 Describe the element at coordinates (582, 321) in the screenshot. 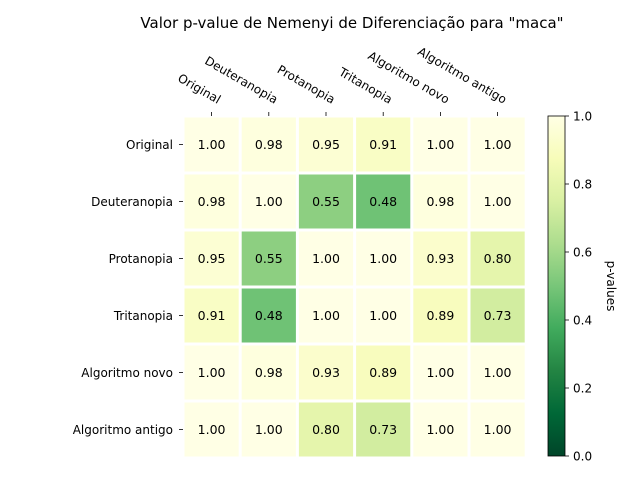

I see `colorbar-tick-label: 0.4` at that location.